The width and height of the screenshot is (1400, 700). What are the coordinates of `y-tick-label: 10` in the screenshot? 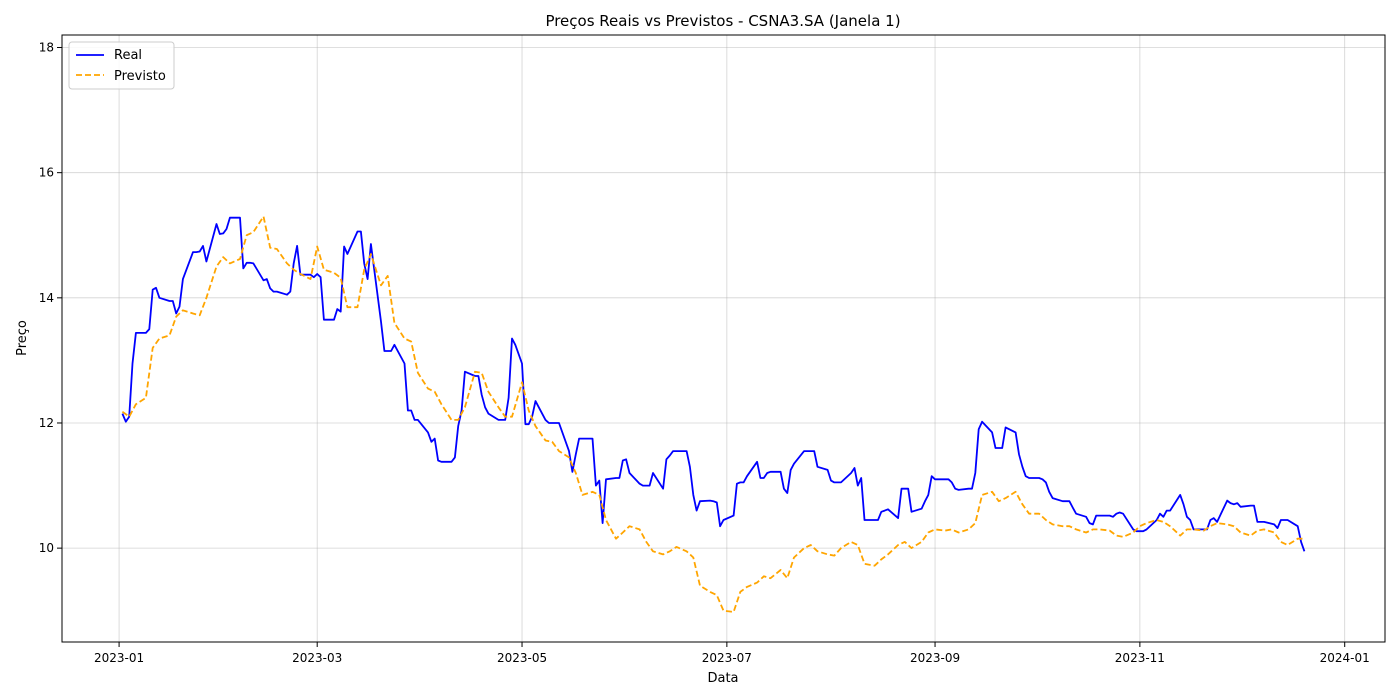 It's located at (46, 548).